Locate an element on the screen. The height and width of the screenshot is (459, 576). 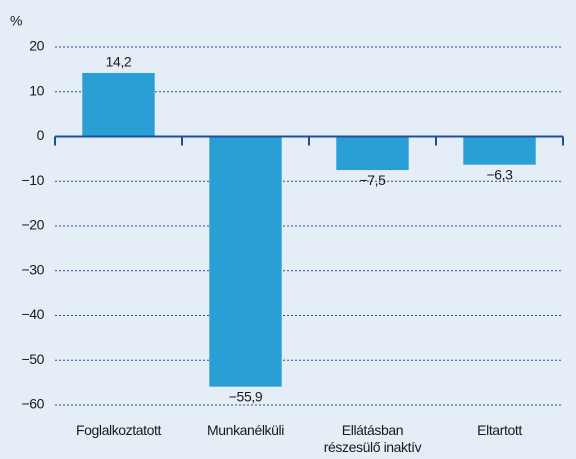
y-tick-label: −50 is located at coordinates (32, 359).